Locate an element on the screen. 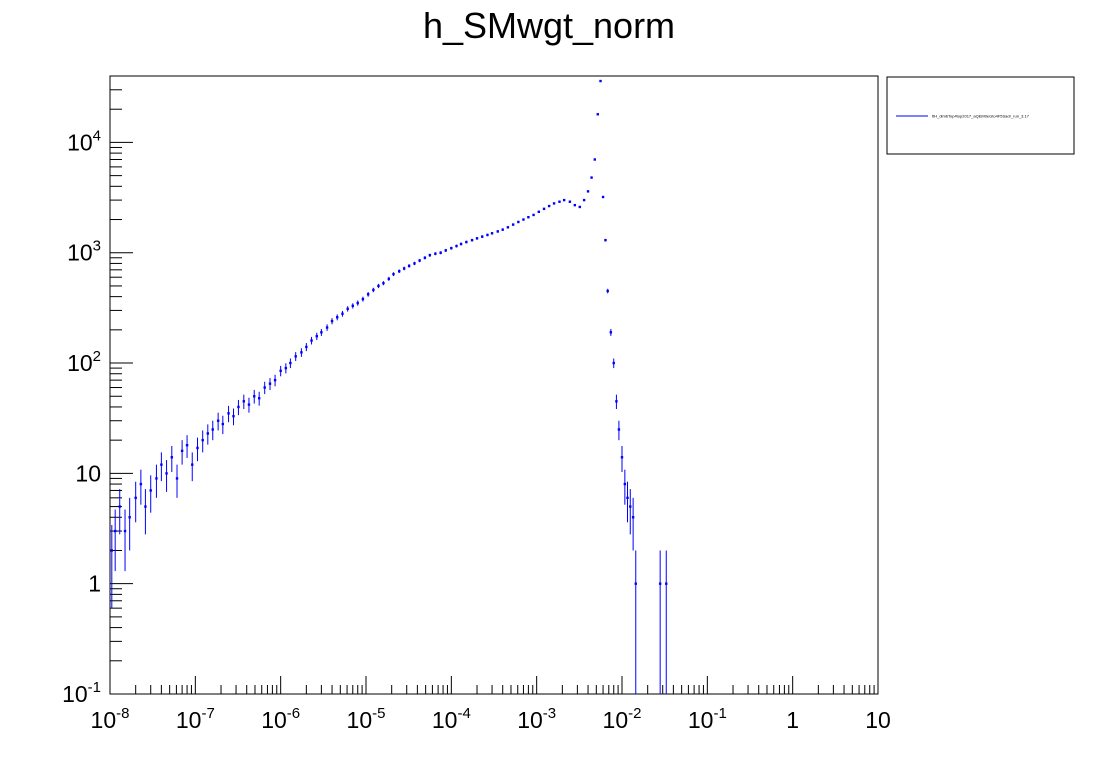  chart-title: h_SMwgt_norm is located at coordinates (549, 25).